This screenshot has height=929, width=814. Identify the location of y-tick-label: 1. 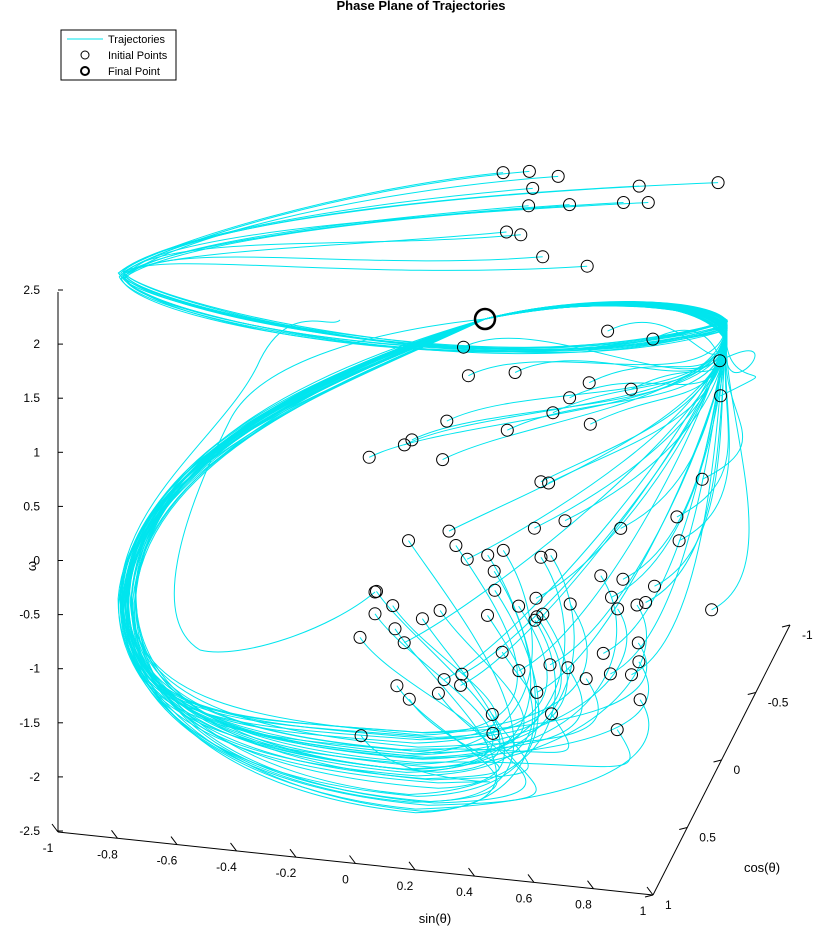
(668, 905).